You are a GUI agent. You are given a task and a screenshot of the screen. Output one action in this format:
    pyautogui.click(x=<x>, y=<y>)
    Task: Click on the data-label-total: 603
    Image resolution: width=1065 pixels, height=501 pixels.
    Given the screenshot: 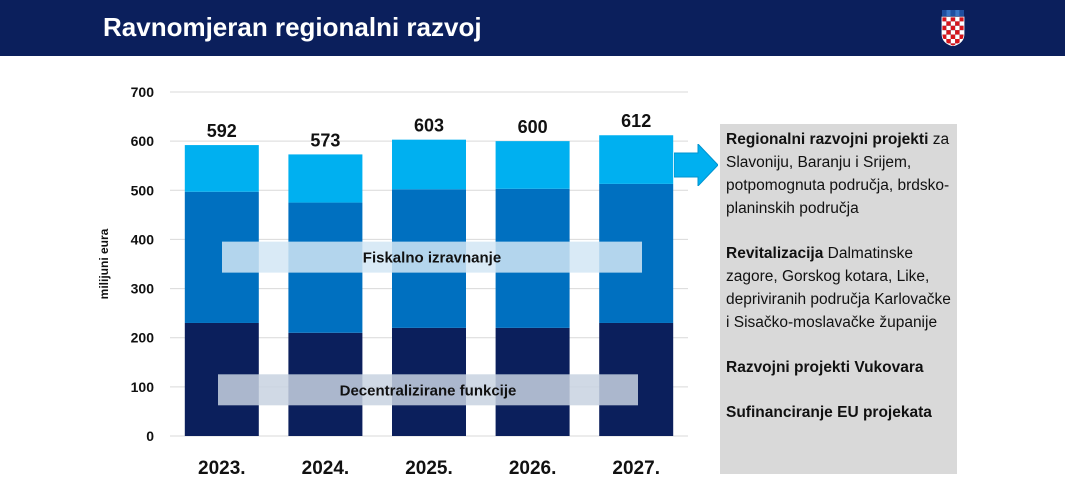 What is the action you would take?
    pyautogui.click(x=429, y=126)
    